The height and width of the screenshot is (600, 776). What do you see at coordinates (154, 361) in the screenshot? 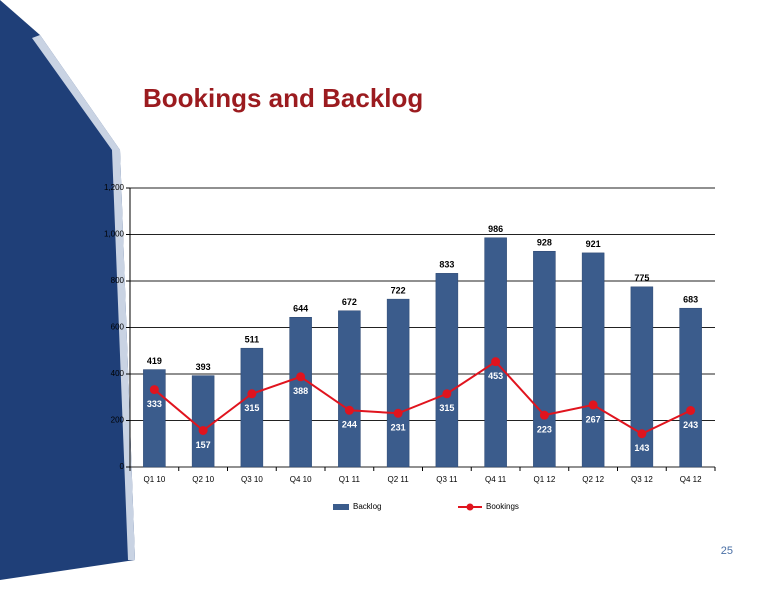
I see `bar-label: 419` at bounding box center [154, 361].